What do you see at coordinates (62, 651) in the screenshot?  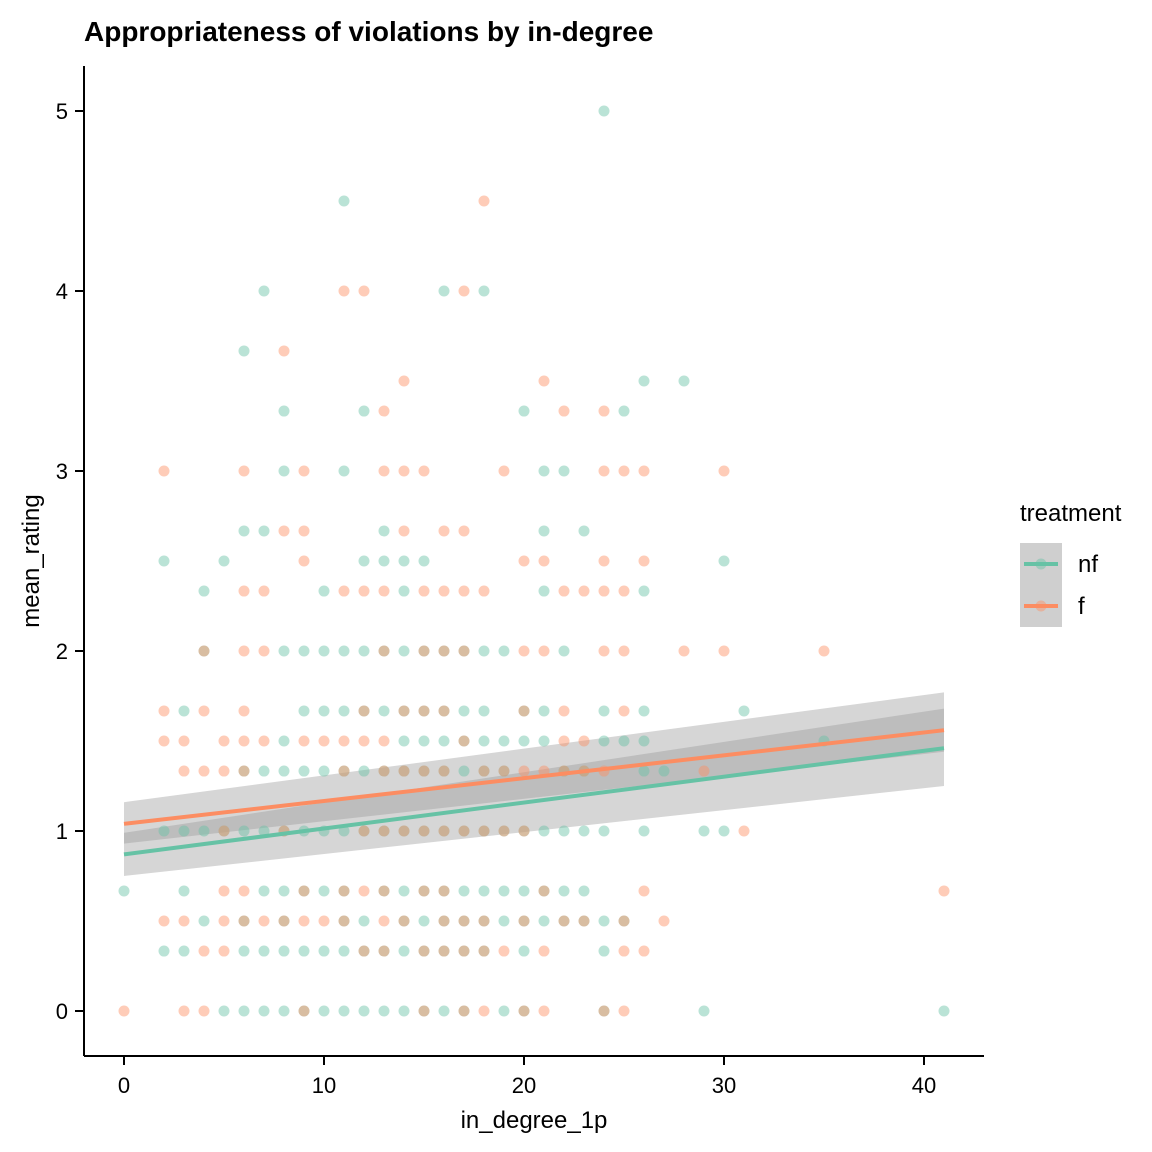 I see `y-tick-label: 2` at bounding box center [62, 651].